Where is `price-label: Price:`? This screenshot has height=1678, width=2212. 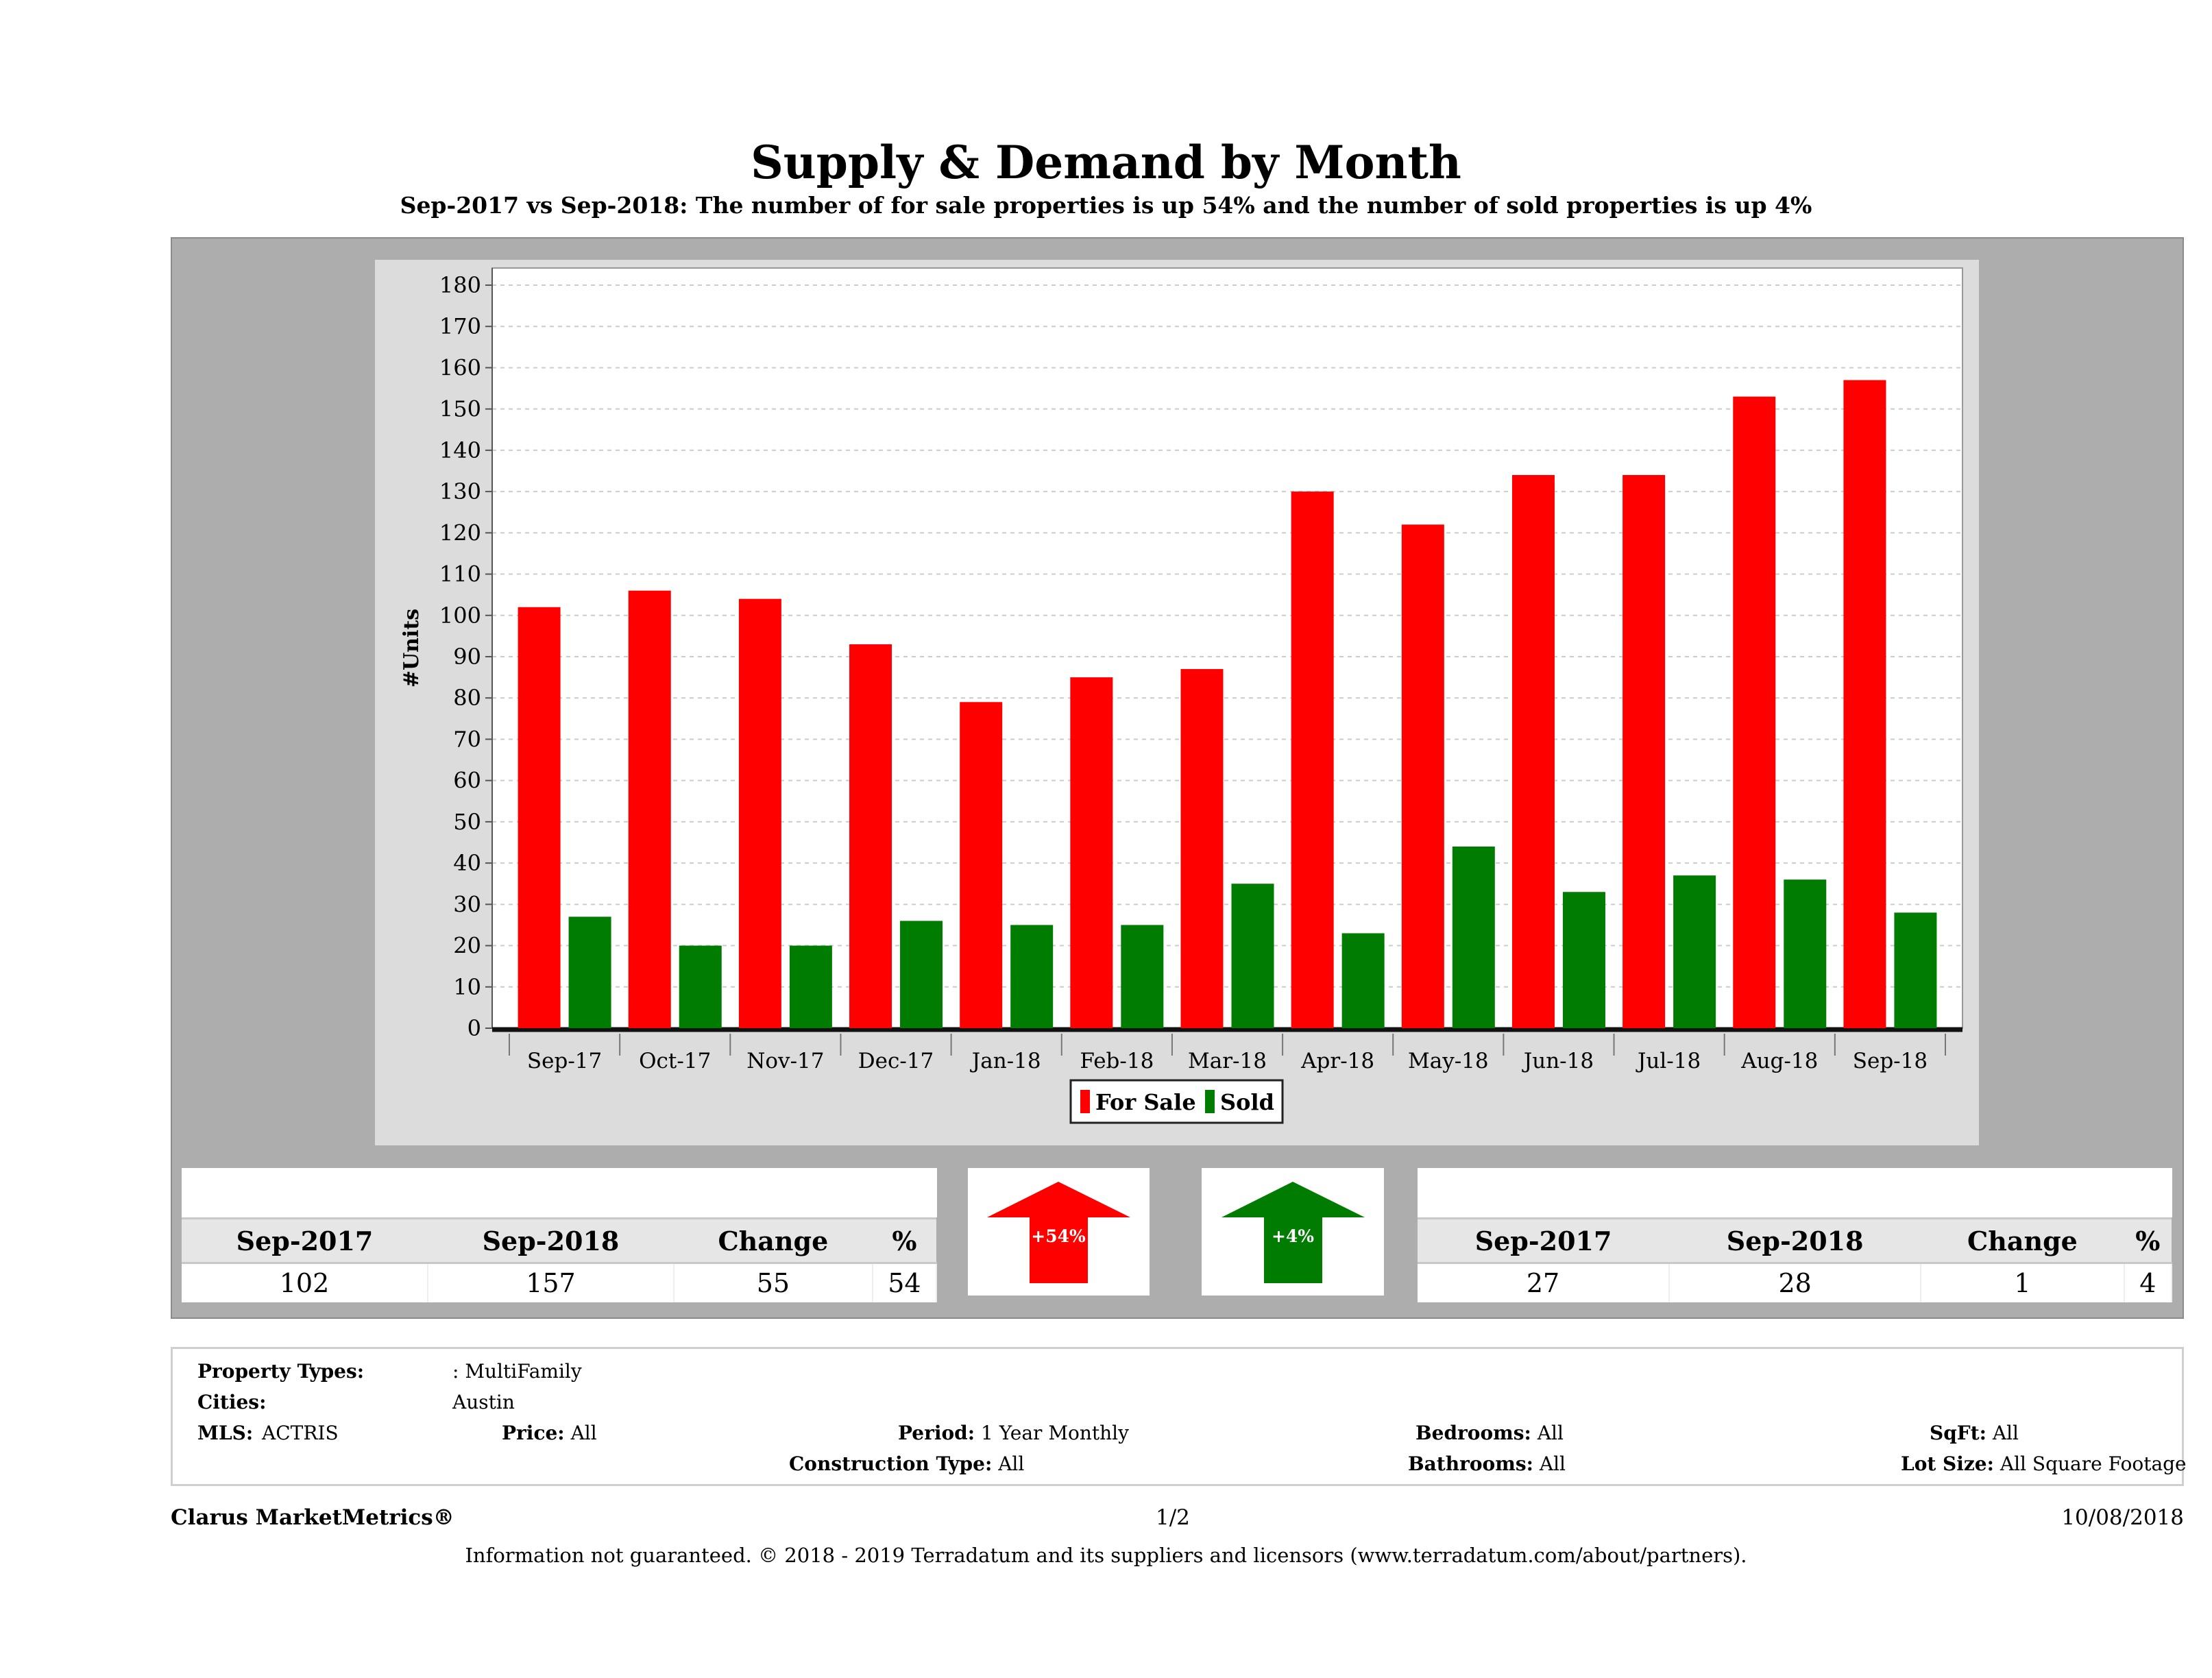
price-label: Price: is located at coordinates (533, 1433).